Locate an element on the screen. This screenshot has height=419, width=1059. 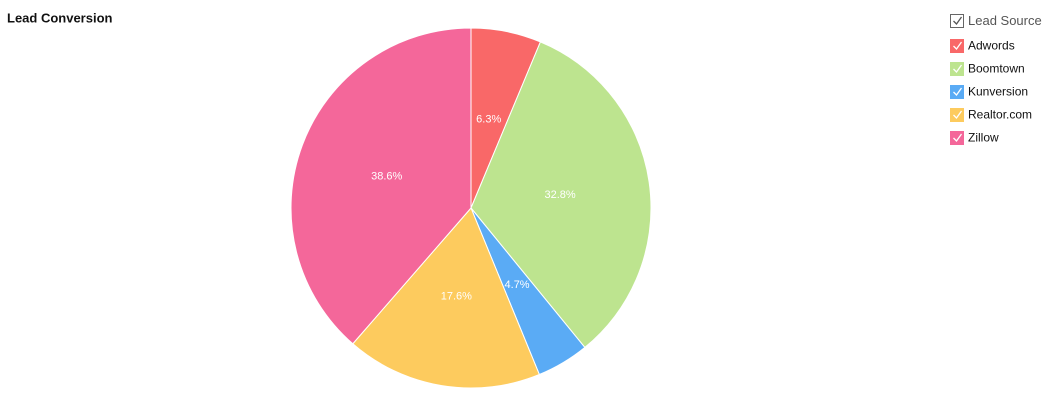
legend-label: Realtor.com is located at coordinates (1000, 115).